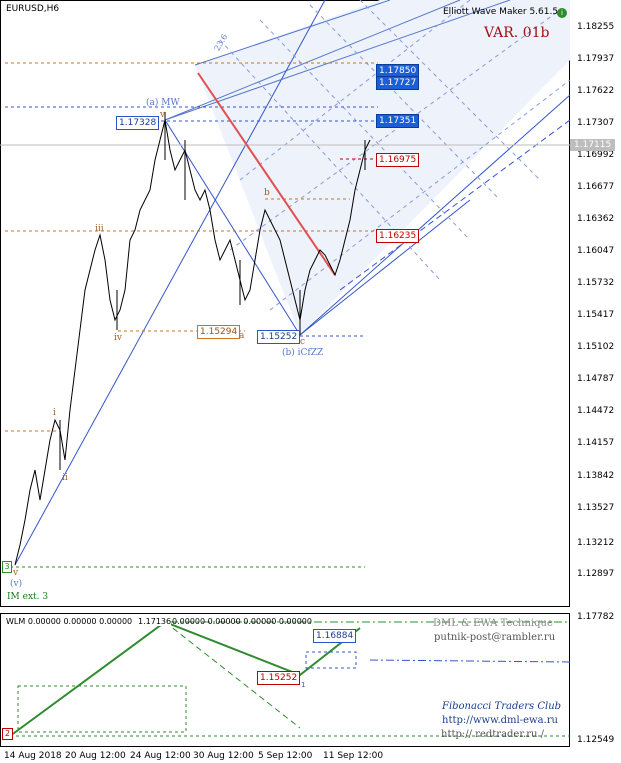 The height and width of the screenshot is (763, 621). What do you see at coordinates (155, 621) in the screenshot?
I see `wlm-value-box: 1.17136` at bounding box center [155, 621].